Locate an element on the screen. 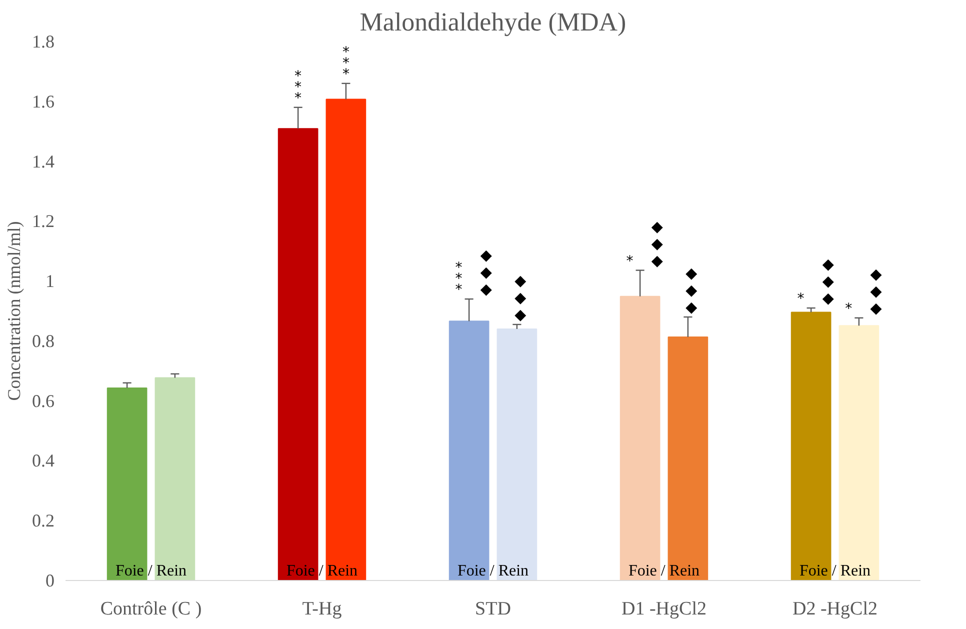  x-tick-label: D1 -HgCl2 is located at coordinates (664, 609).